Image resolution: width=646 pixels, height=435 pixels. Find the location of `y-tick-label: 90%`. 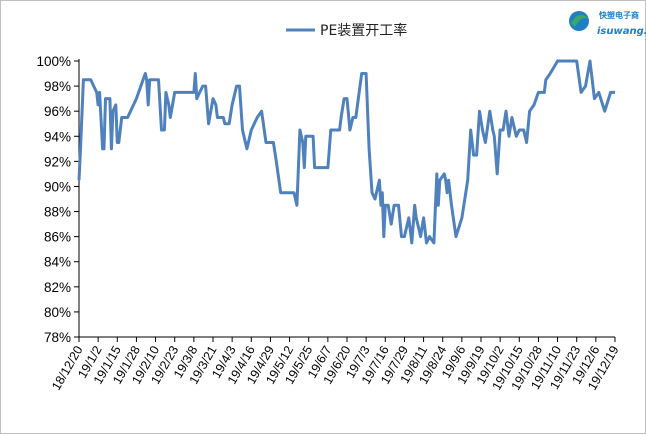

y-tick-label: 90% is located at coordinates (57, 186).